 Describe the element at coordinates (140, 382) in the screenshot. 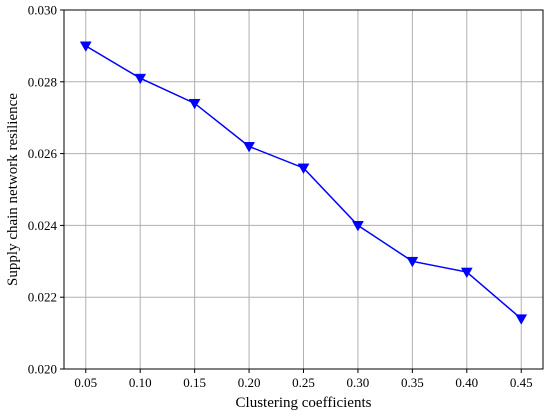

I see `x-tick-label: 0.10` at that location.